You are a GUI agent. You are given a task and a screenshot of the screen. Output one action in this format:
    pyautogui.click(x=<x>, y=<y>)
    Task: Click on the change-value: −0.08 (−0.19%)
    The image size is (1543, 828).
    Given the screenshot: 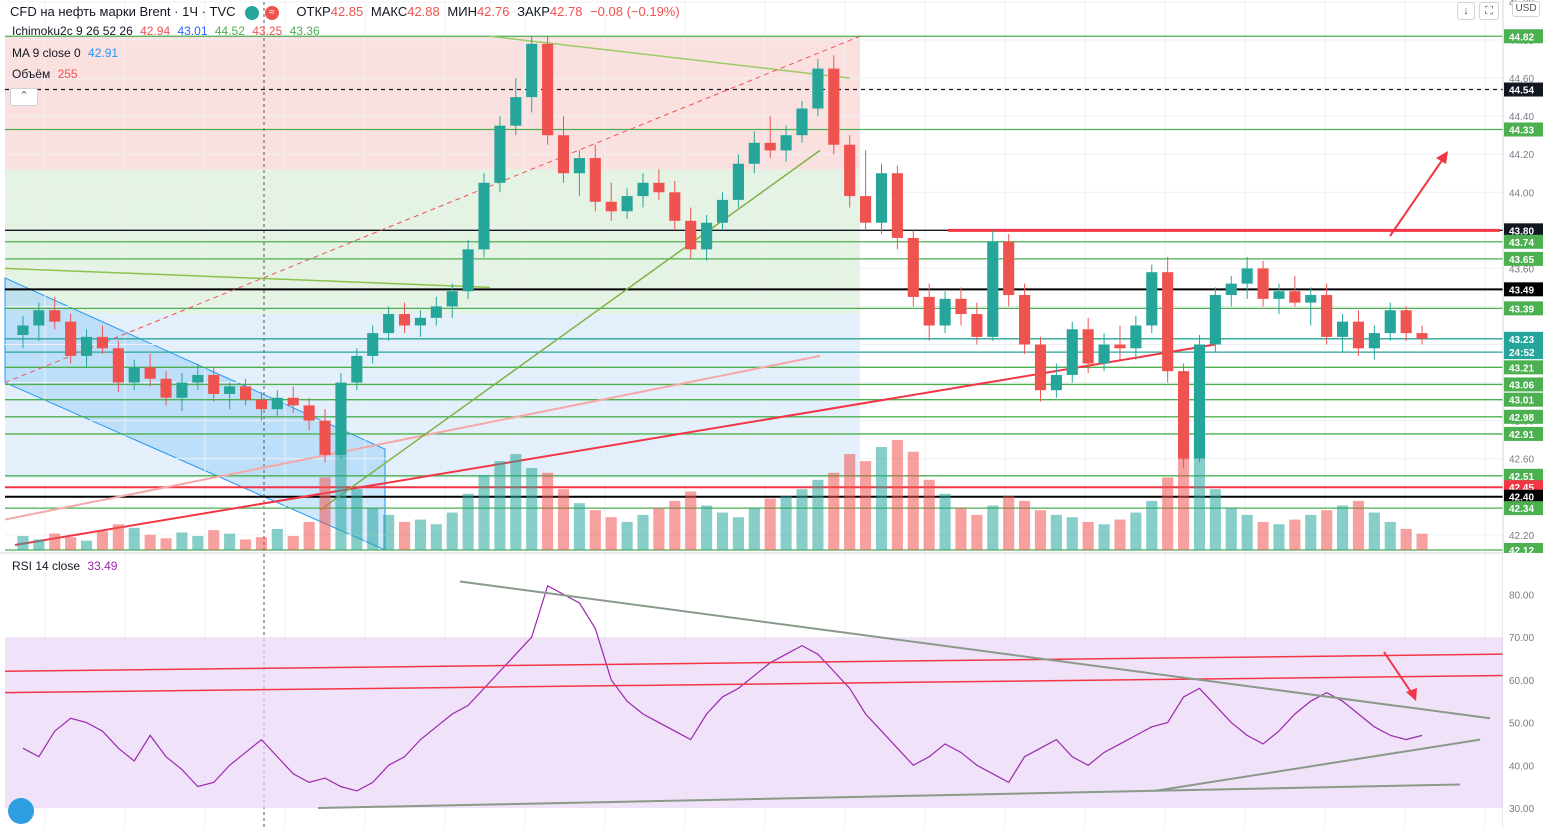 What is the action you would take?
    pyautogui.click(x=635, y=11)
    